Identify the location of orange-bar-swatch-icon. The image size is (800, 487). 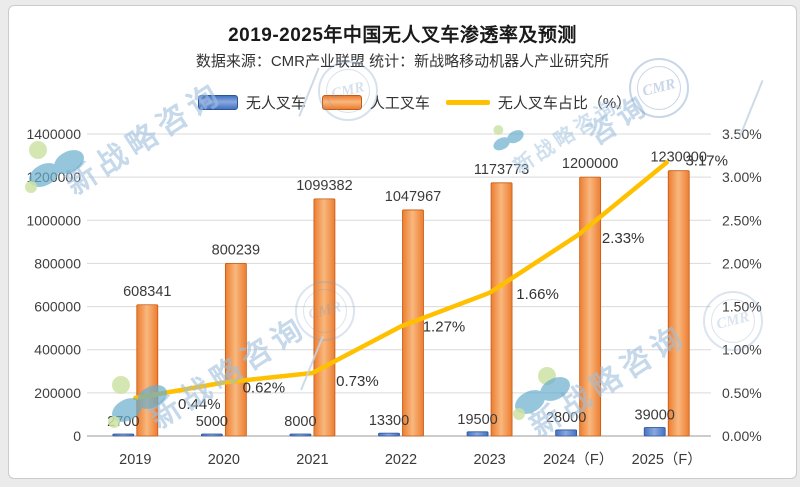
(341, 102).